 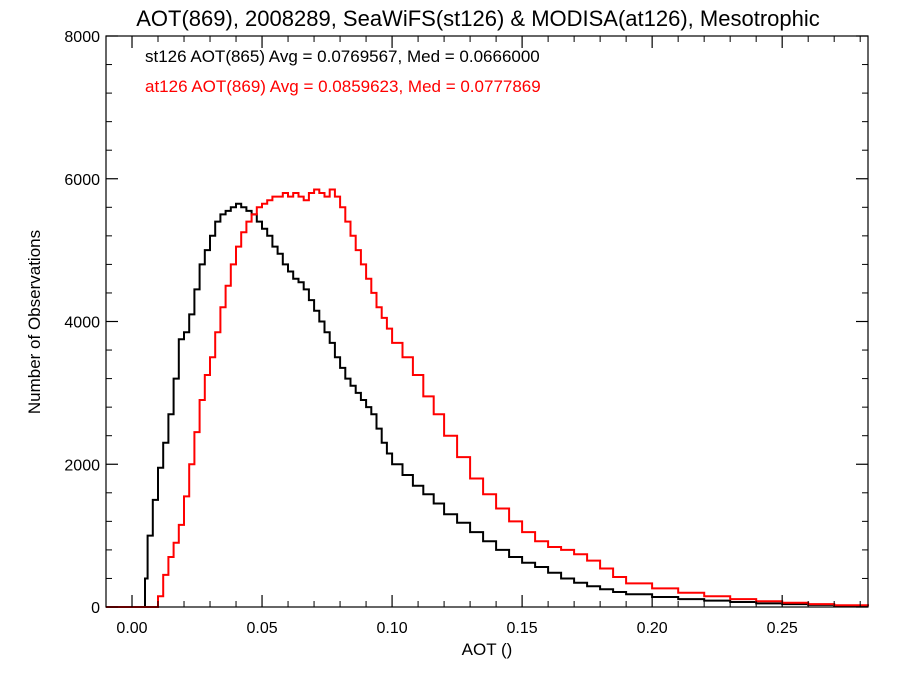 What do you see at coordinates (487, 649) in the screenshot?
I see `x-axis-label: AOT ()` at bounding box center [487, 649].